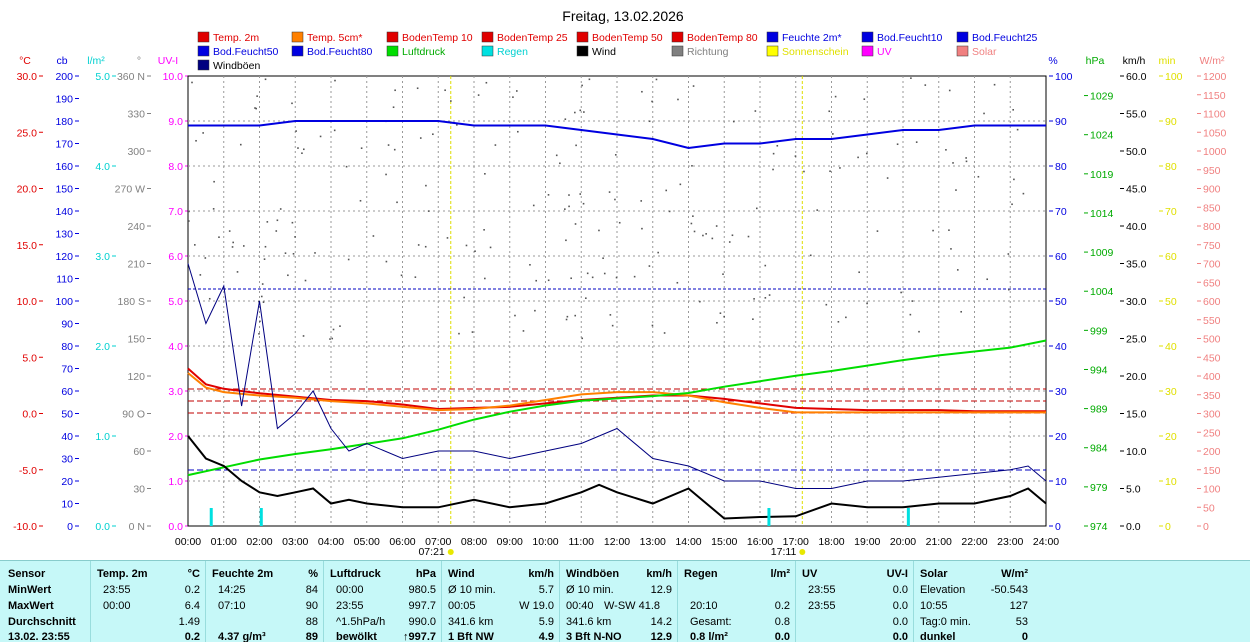 This screenshot has width=1250, height=642. I want to click on stat-value: Tag:0 min., so click(945, 622).